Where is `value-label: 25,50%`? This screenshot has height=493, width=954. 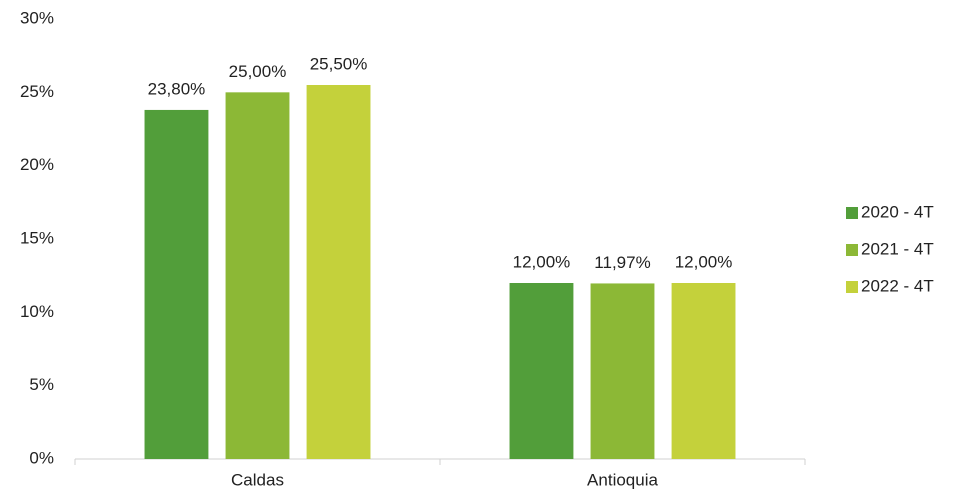 value-label: 25,50% is located at coordinates (339, 63).